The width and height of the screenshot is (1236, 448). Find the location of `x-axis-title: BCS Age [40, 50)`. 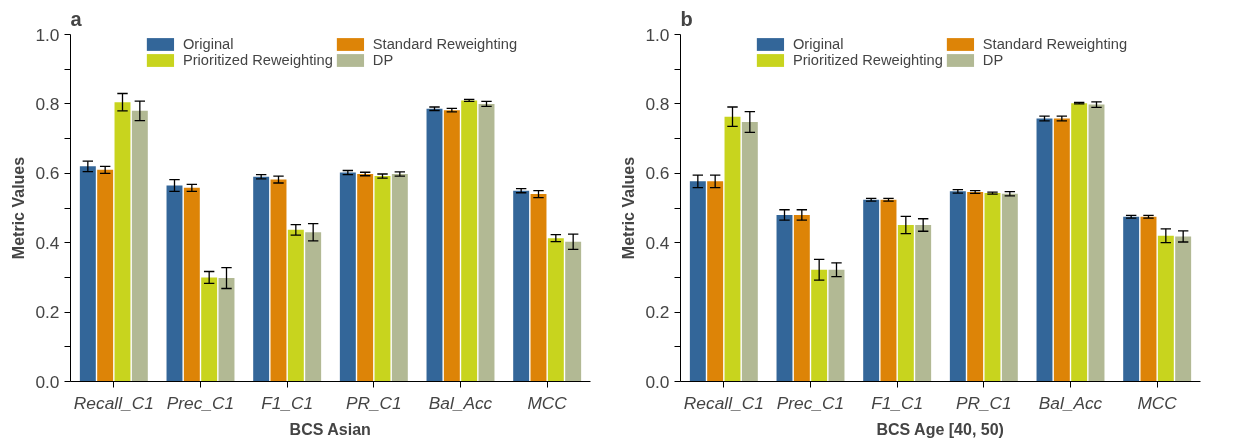

x-axis-title: BCS Age [40, 50) is located at coordinates (940, 429).